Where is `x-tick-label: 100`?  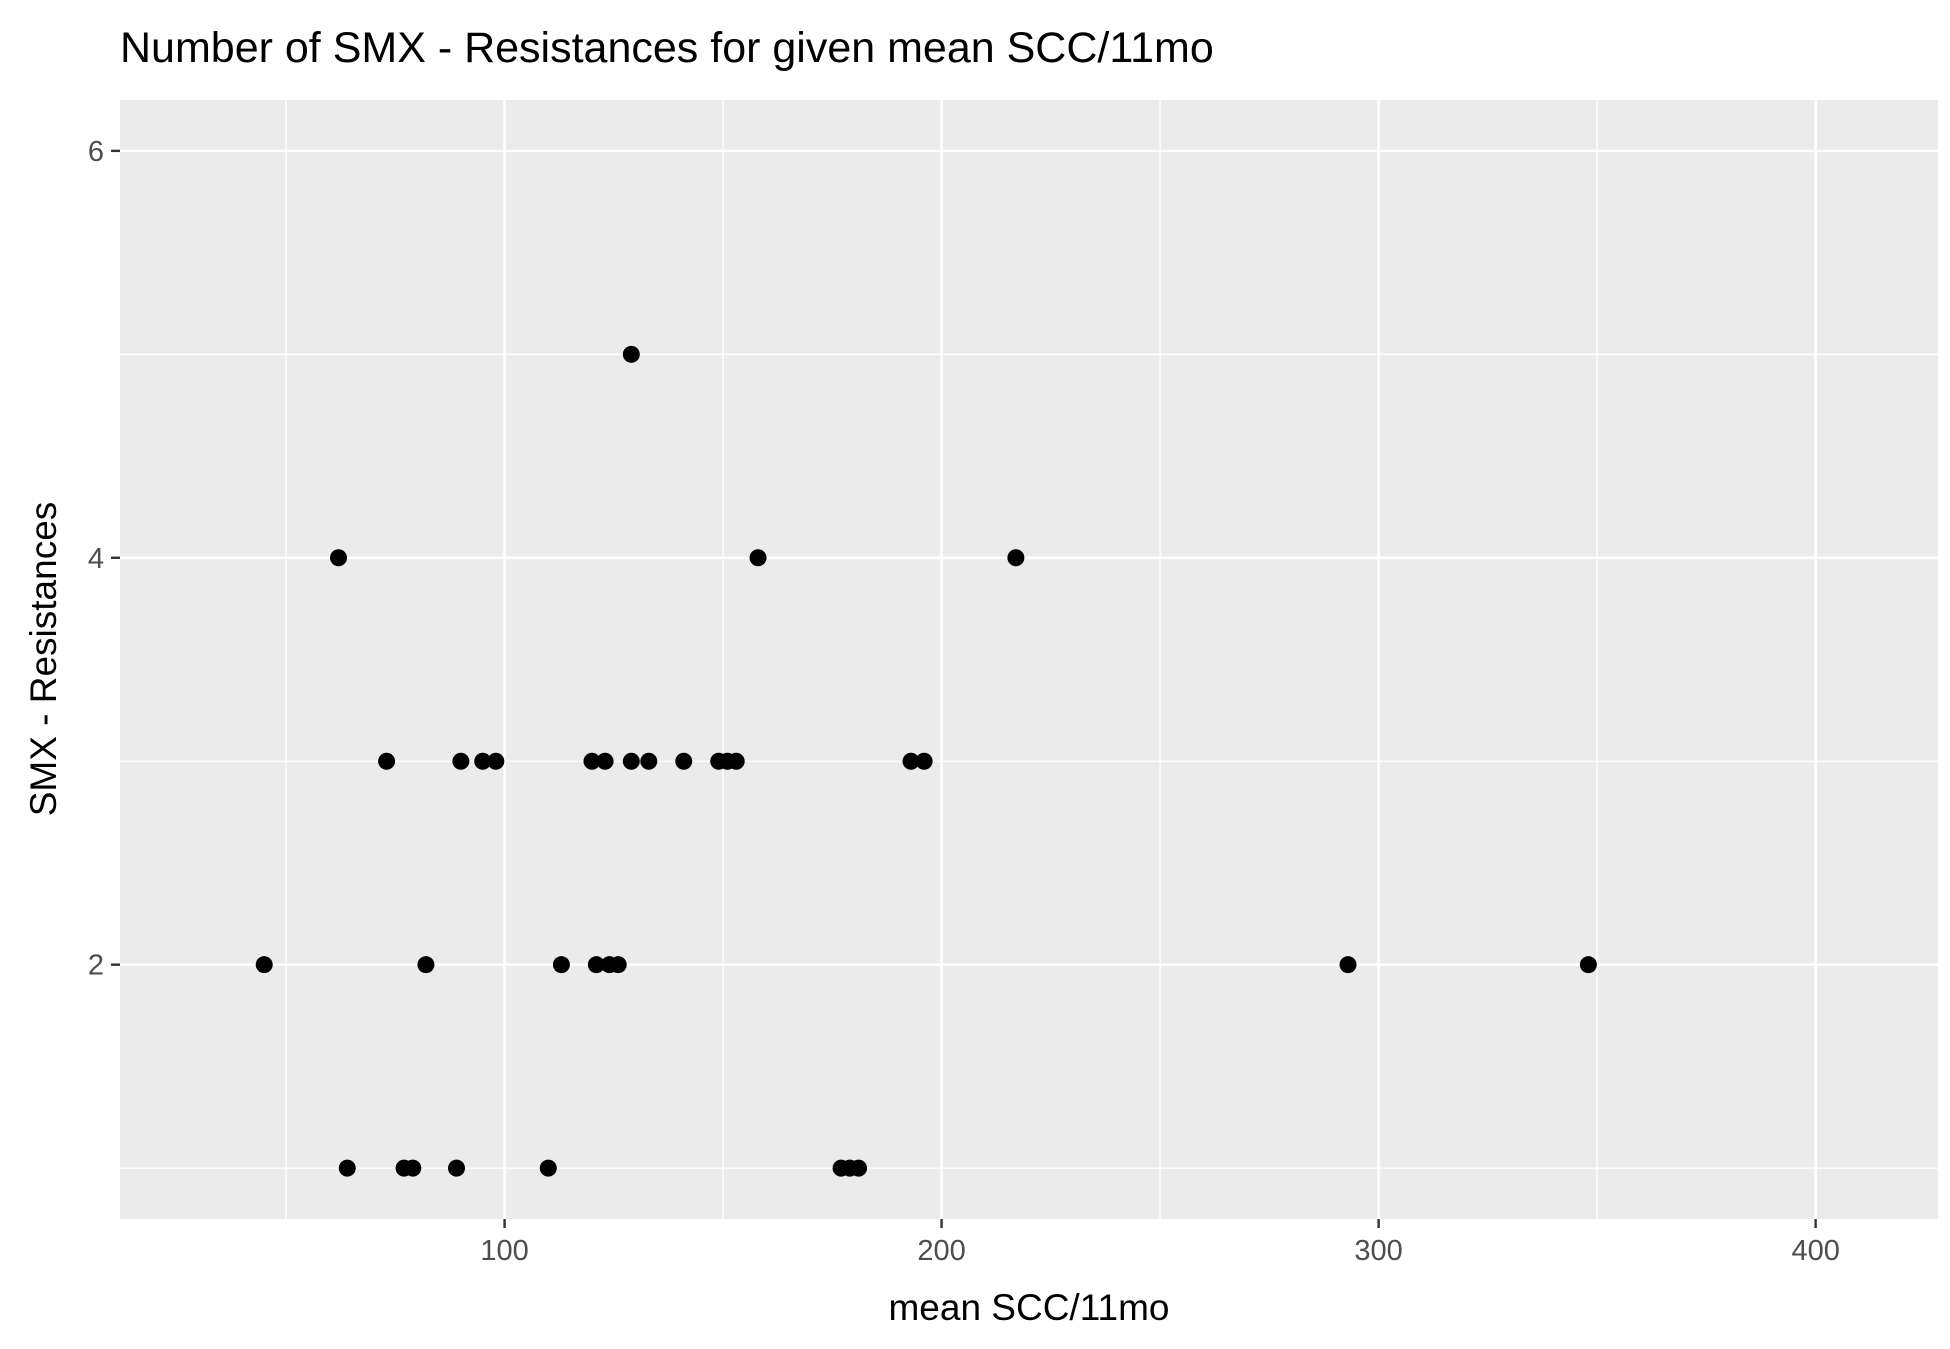 x-tick-label: 100 is located at coordinates (504, 1251).